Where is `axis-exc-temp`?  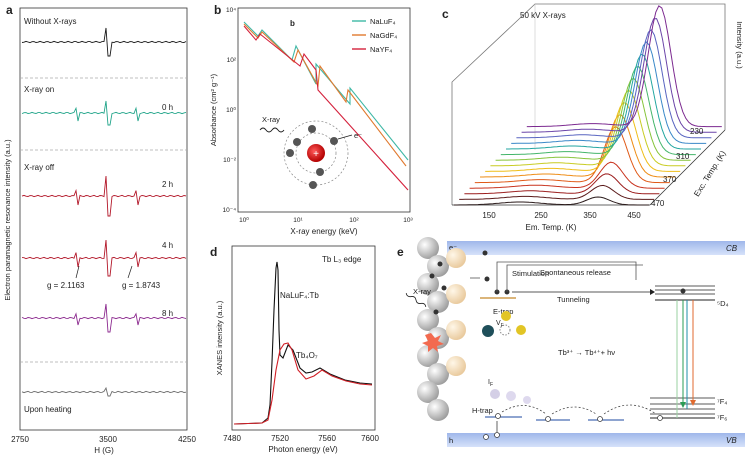
axis-exc-temp is located at coordinates (687, 167).